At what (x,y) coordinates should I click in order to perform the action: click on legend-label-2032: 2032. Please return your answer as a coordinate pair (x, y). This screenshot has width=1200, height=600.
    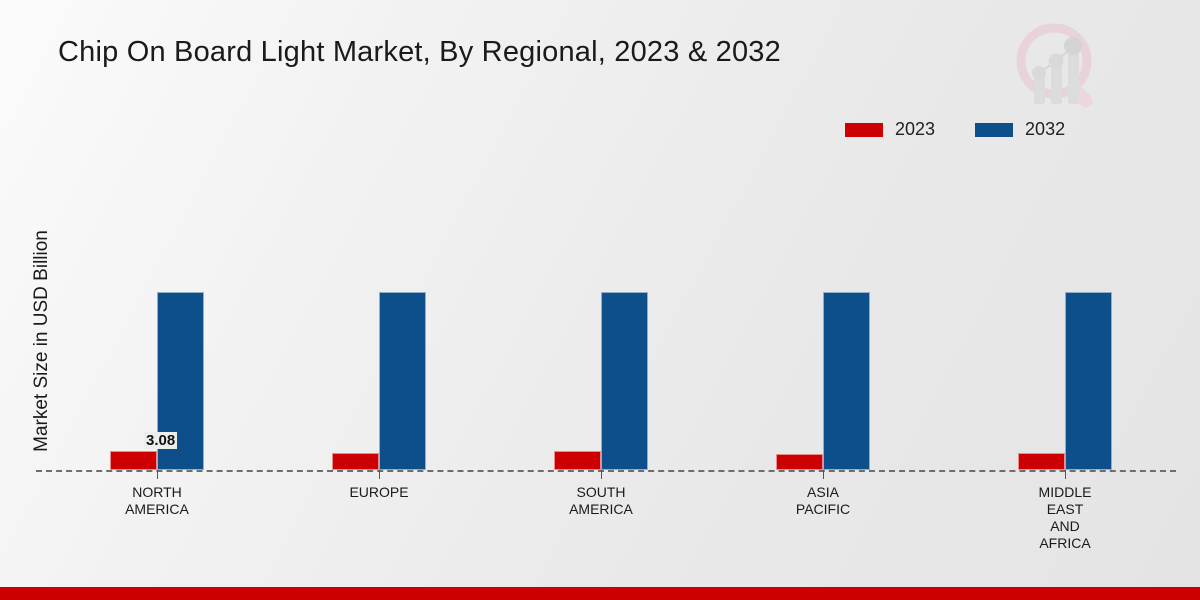
    Looking at the image, I should click on (1045, 129).